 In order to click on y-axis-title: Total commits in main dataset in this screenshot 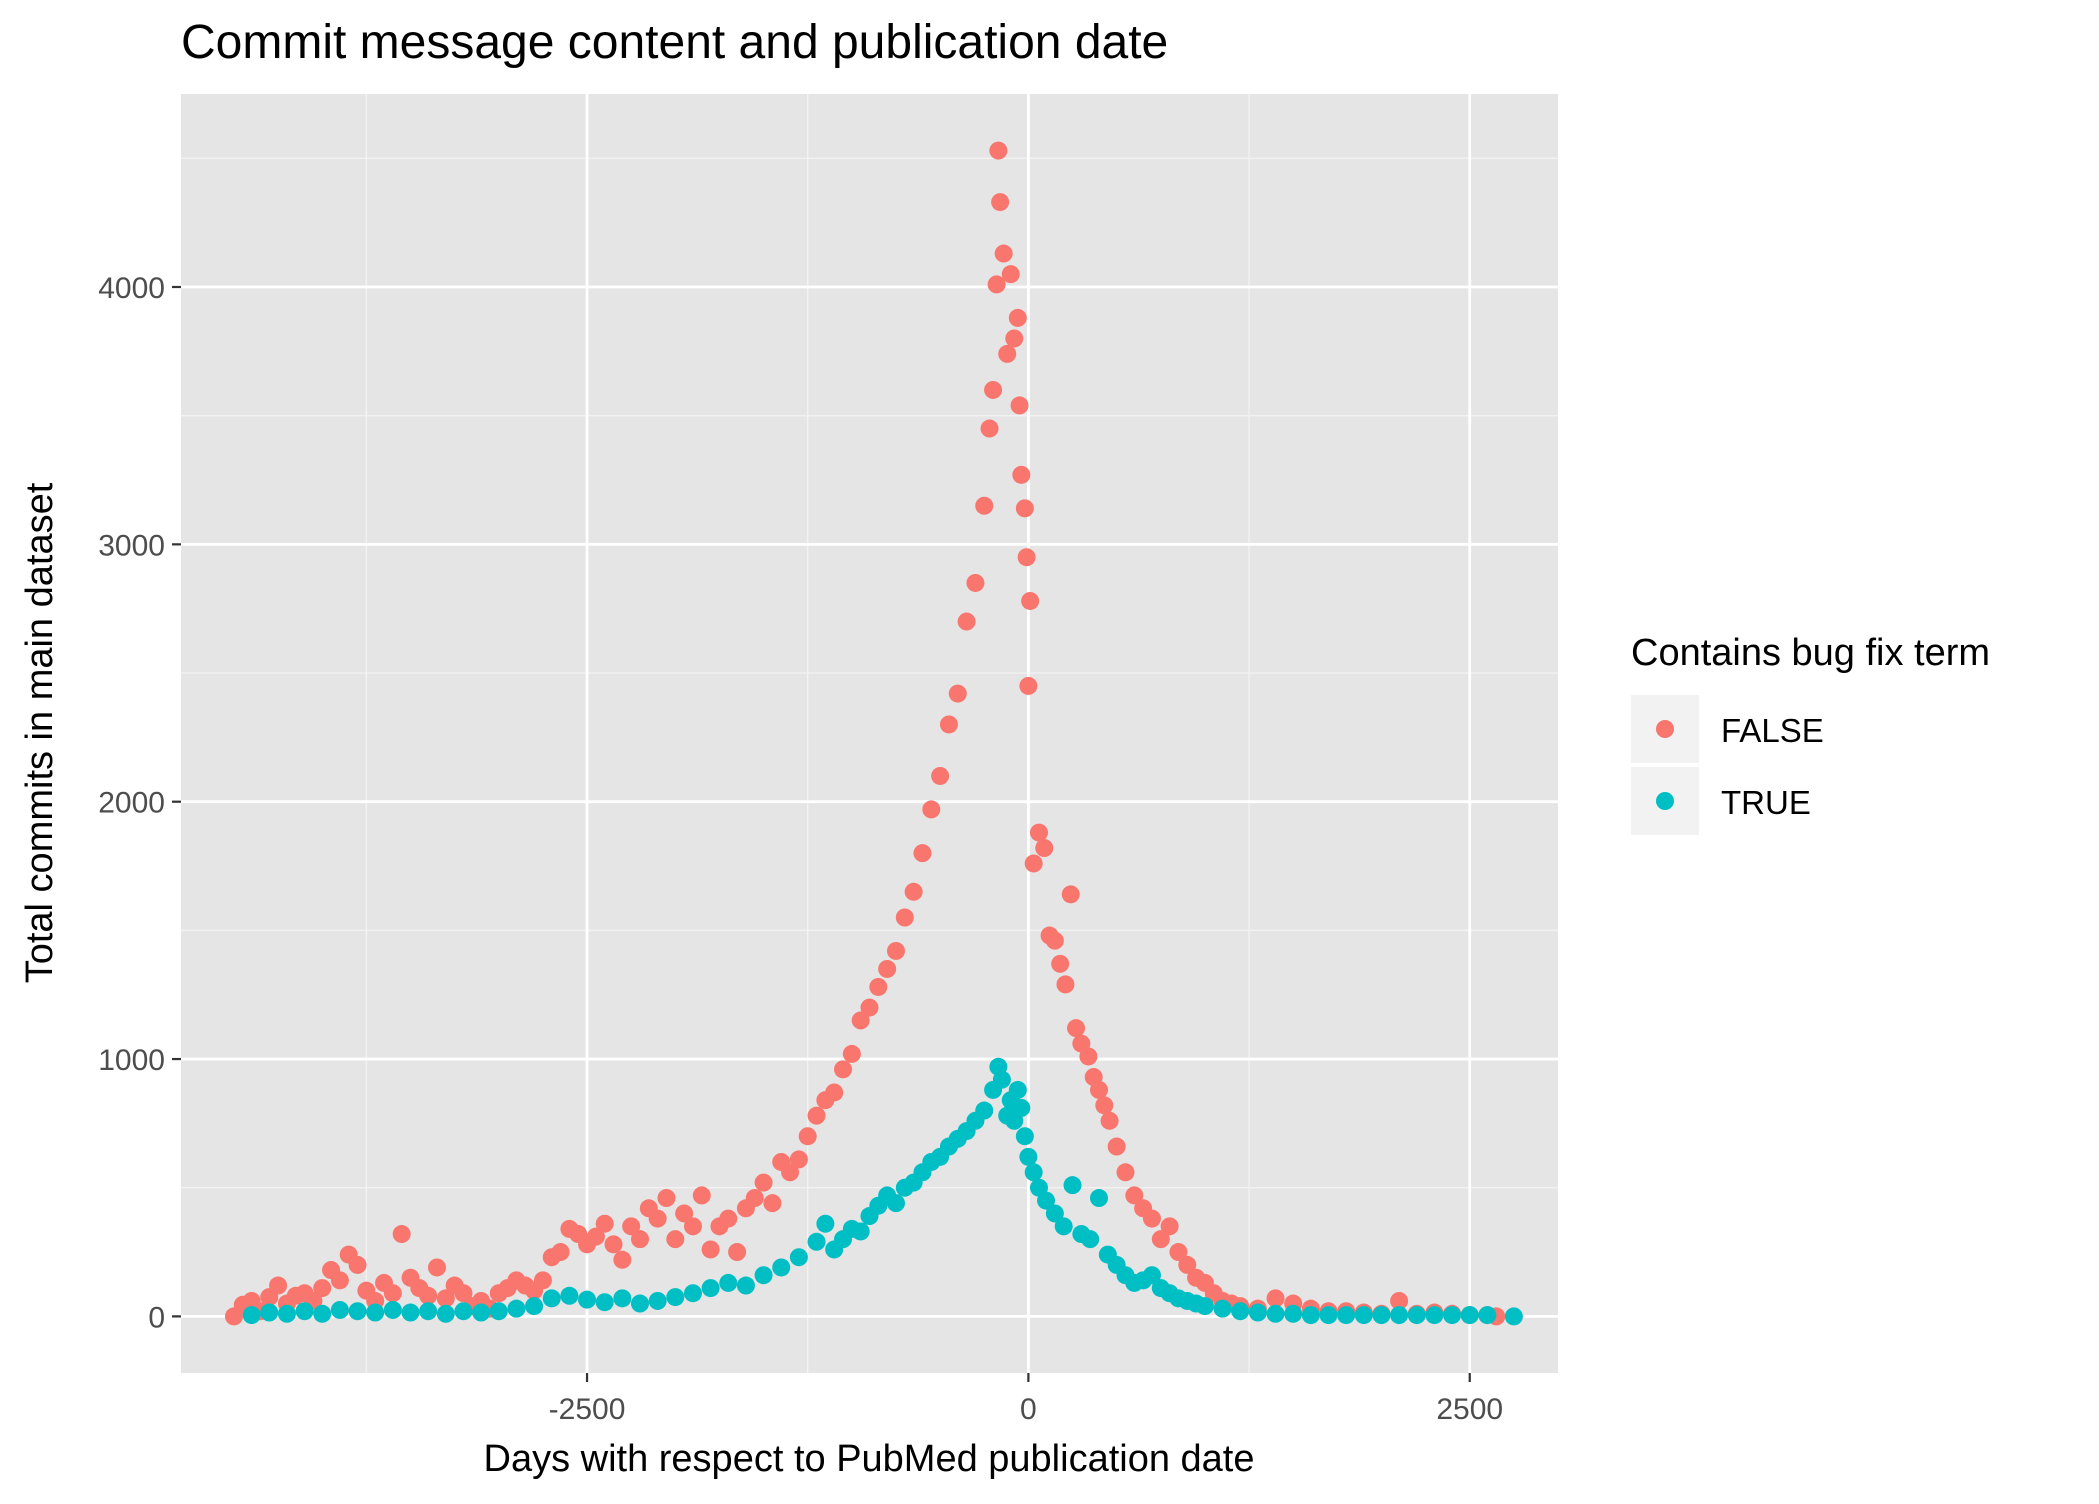, I will do `click(40, 732)`.